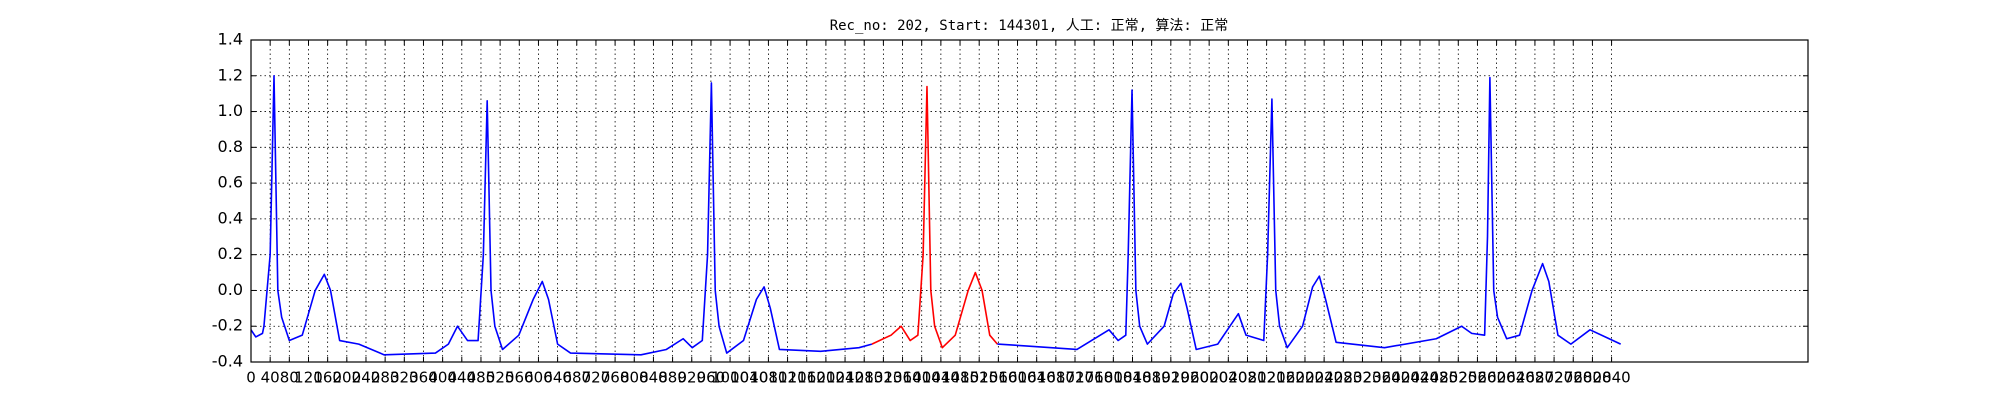 The image size is (2000, 400). I want to click on x-tick-label: 1560, so click(998, 378).